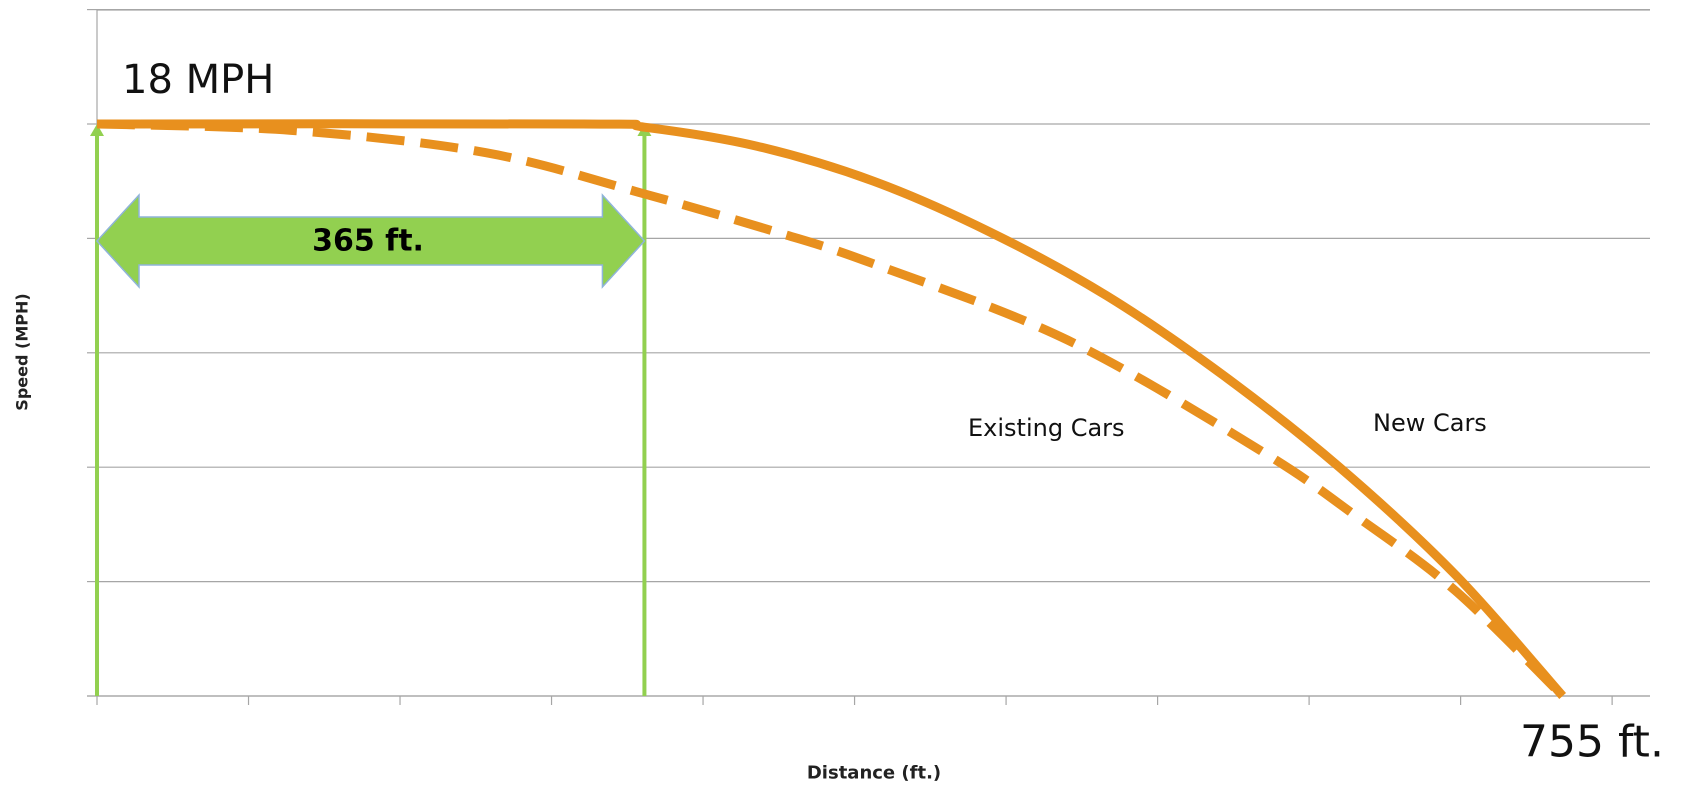  What do you see at coordinates (22, 352) in the screenshot?
I see `y-axis-label: Speed (MPH)` at bounding box center [22, 352].